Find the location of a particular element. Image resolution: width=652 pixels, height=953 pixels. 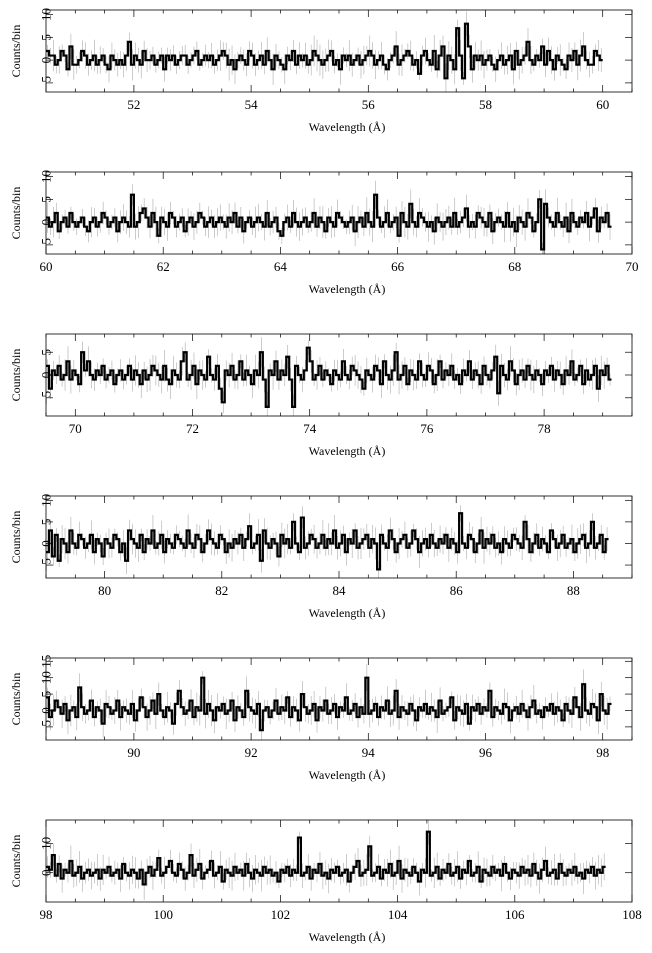

y-tick-label: 15 is located at coordinates (46, 661).